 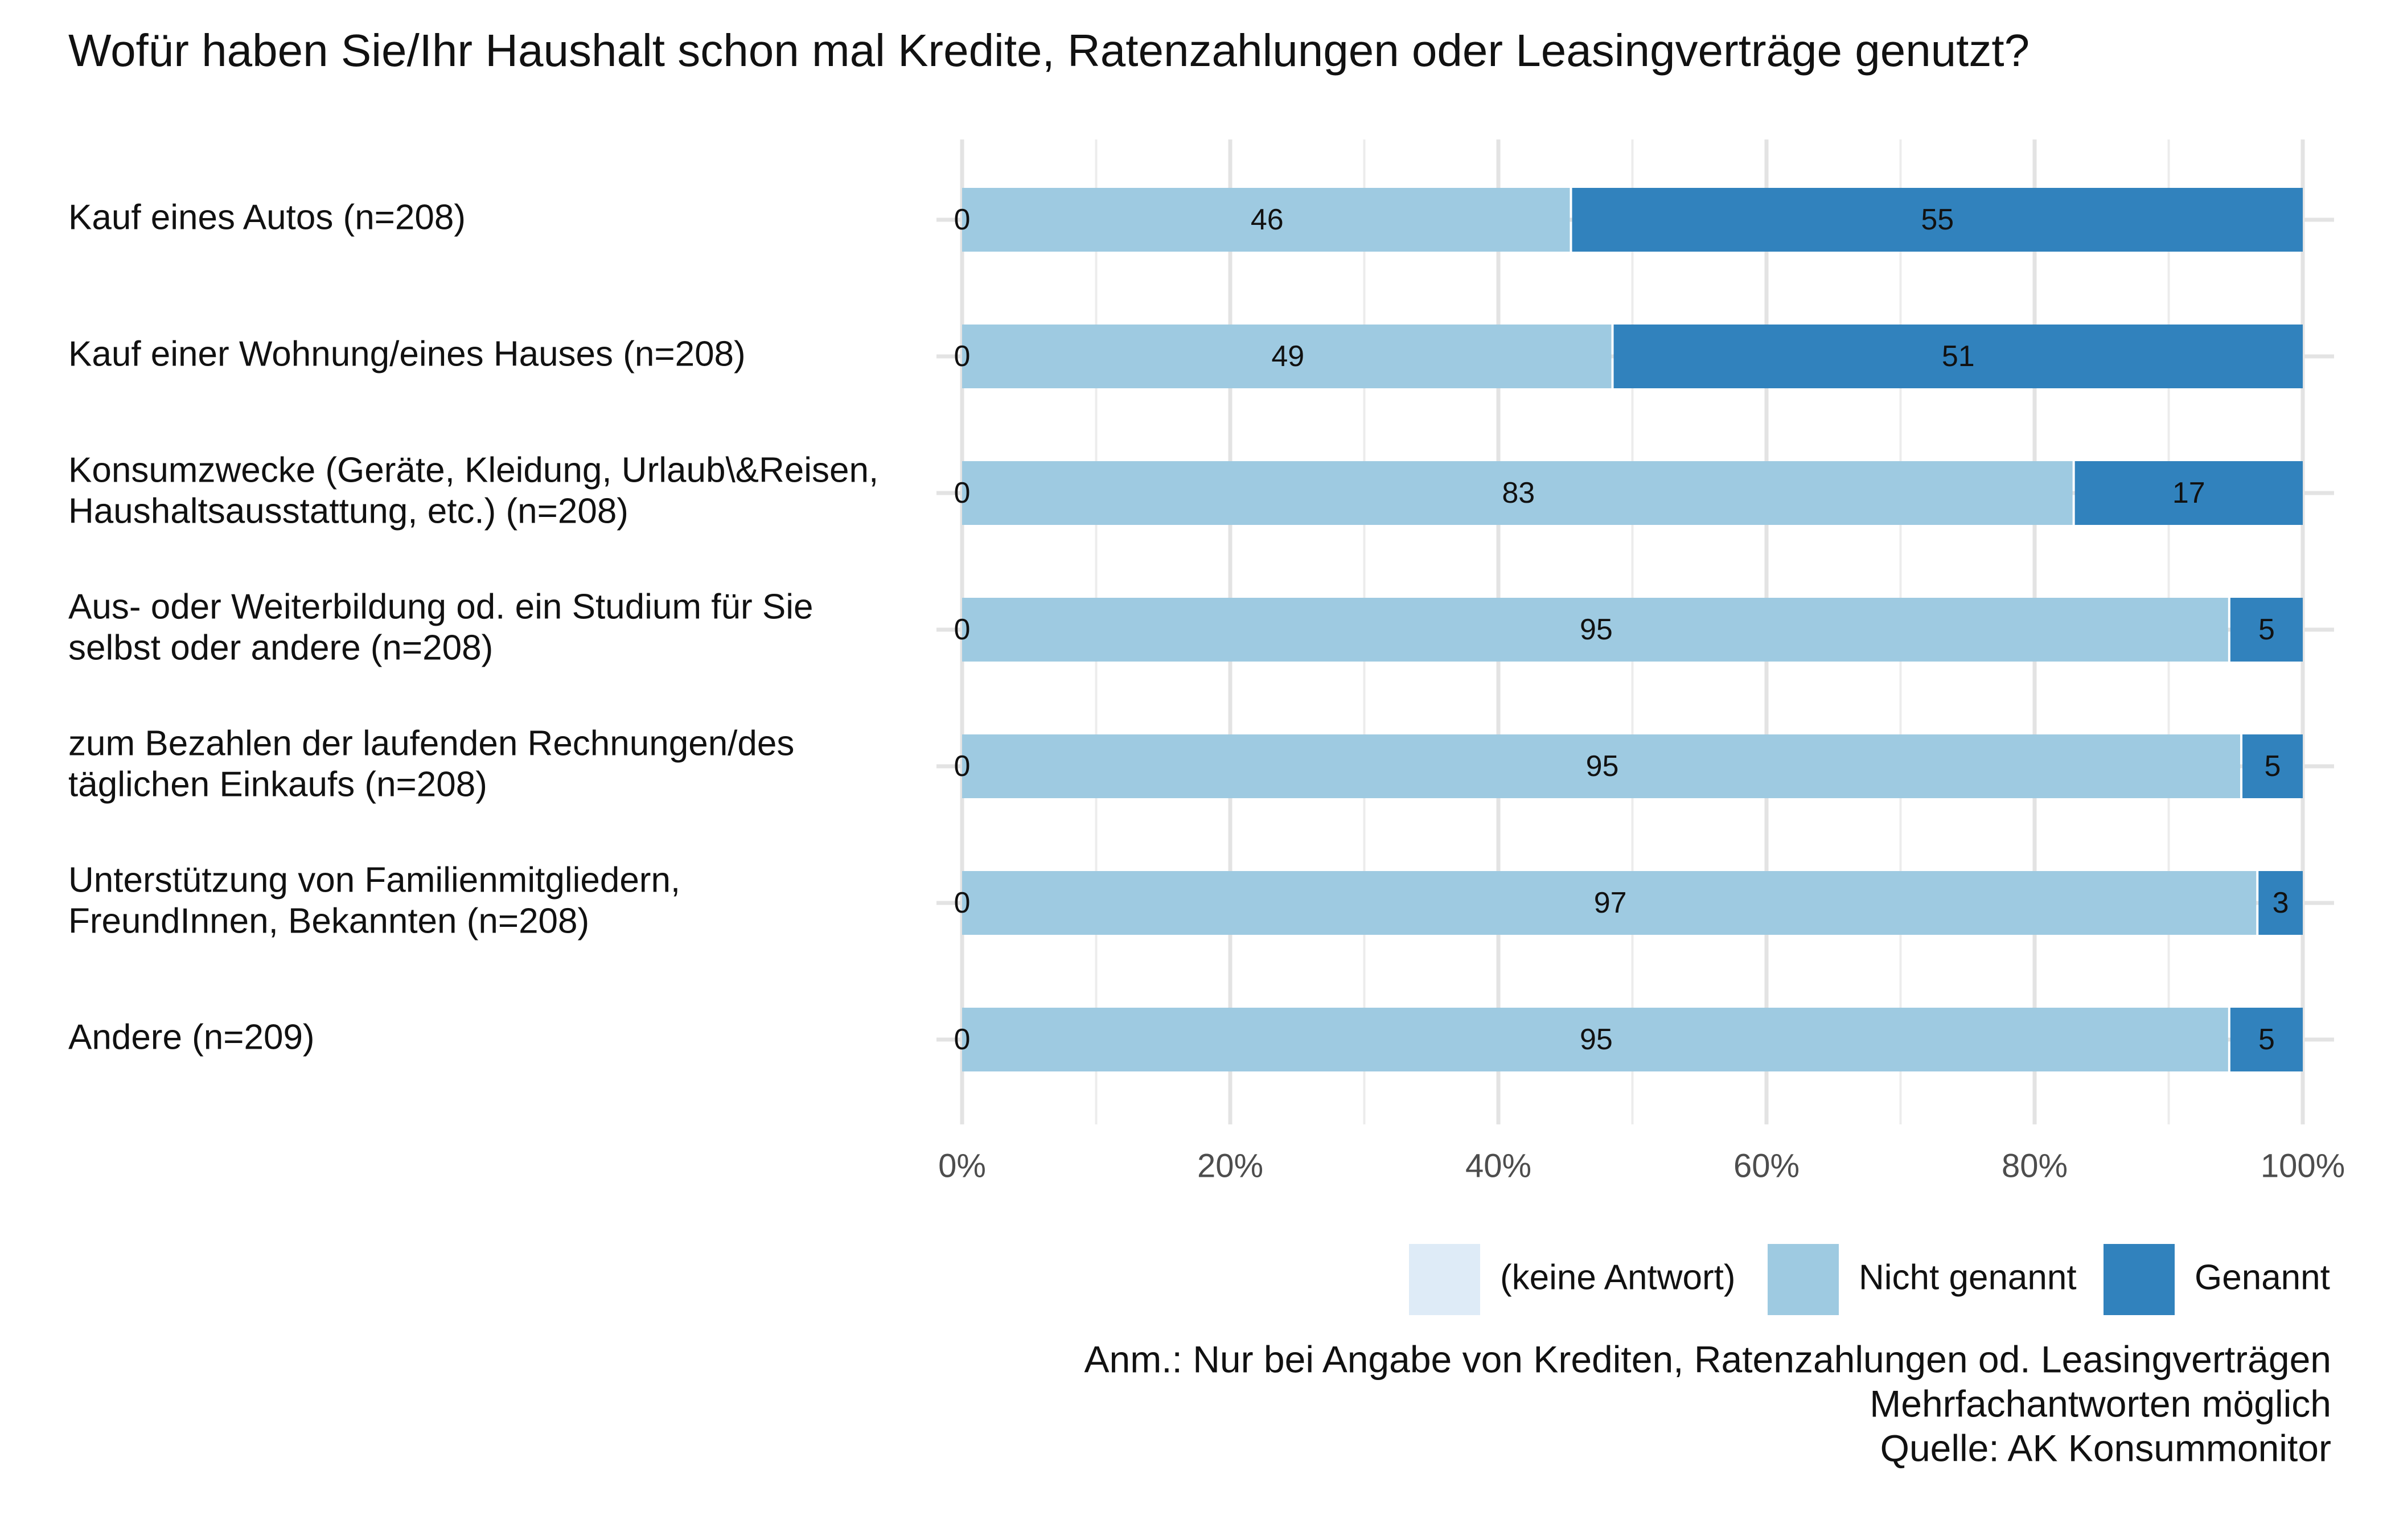 What do you see at coordinates (407, 354) in the screenshot?
I see `category-label: Kauf einer Wohnung/eines Hauses (n=208)` at bounding box center [407, 354].